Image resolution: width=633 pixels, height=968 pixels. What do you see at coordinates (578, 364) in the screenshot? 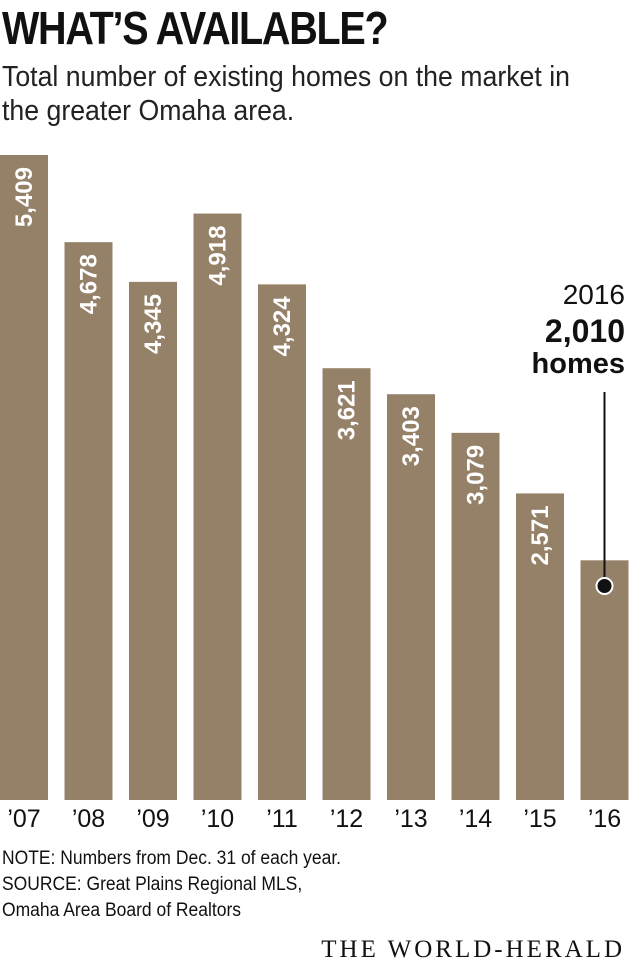
I see `annotation-unit: homes` at bounding box center [578, 364].